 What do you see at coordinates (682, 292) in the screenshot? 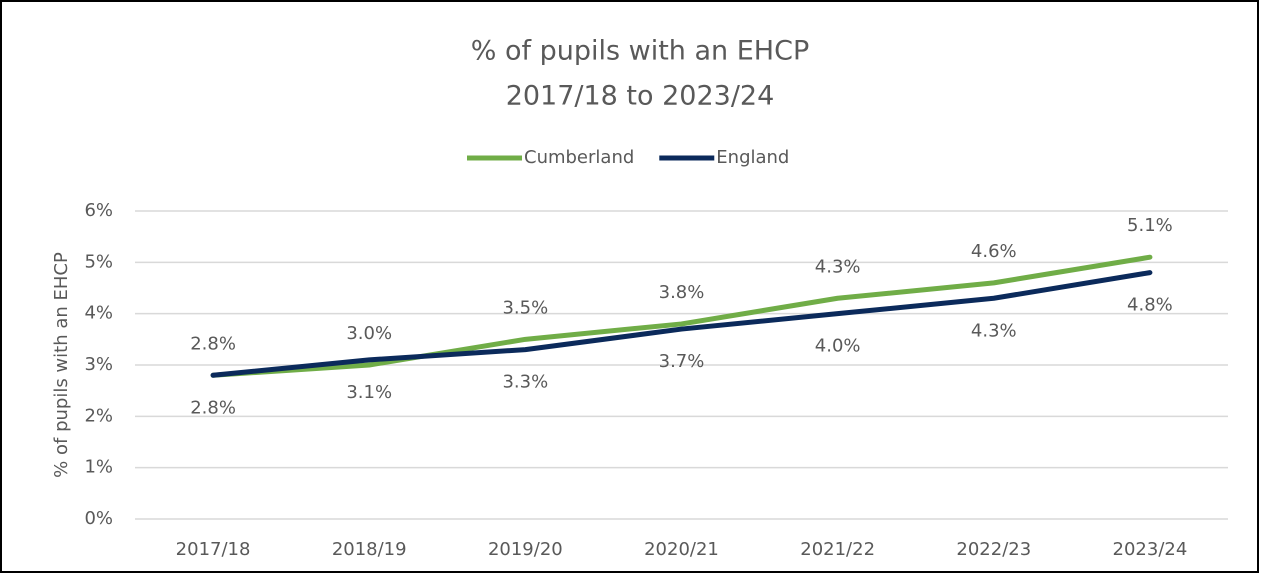
I see `data-label: 3.8%` at bounding box center [682, 292].